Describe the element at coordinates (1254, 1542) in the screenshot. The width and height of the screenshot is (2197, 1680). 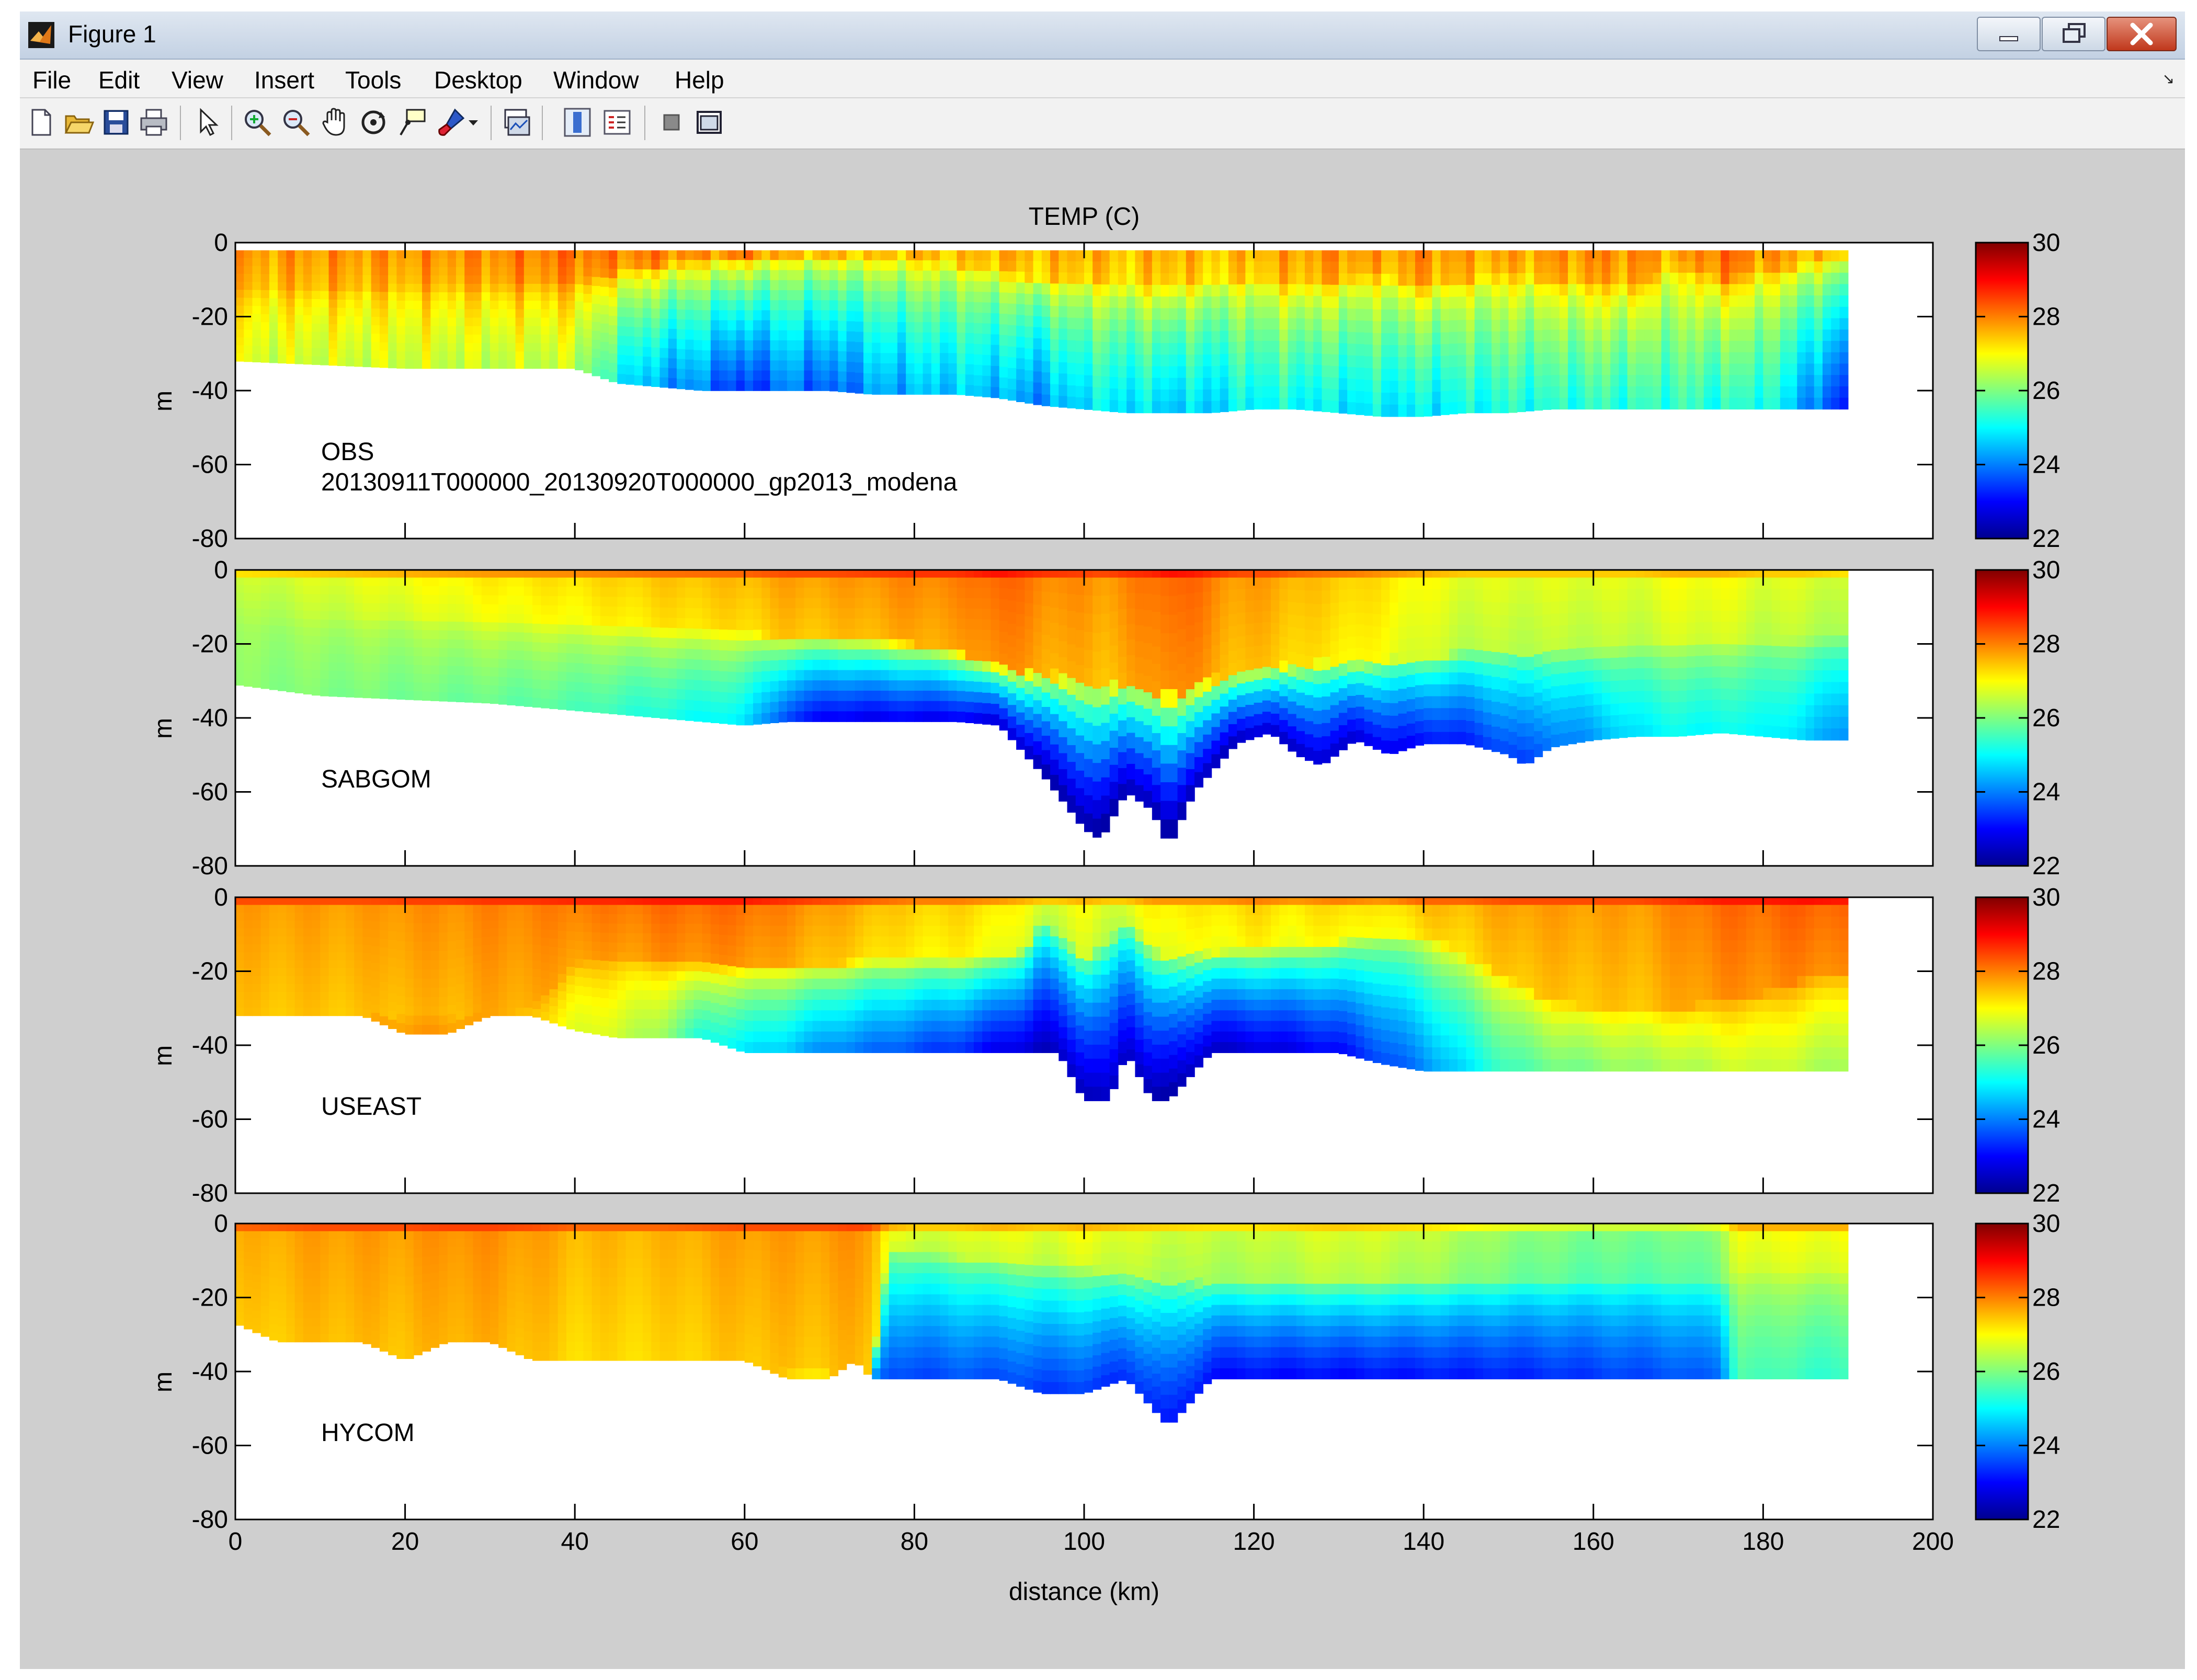
I see `x-tick-label: 120` at that location.